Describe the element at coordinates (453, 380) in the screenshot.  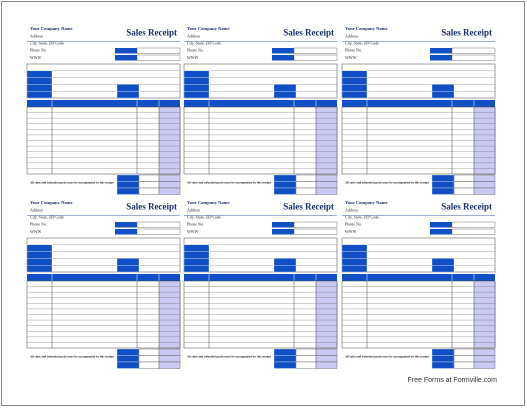
I see `footer: Free Forms at Formville.com` at that location.